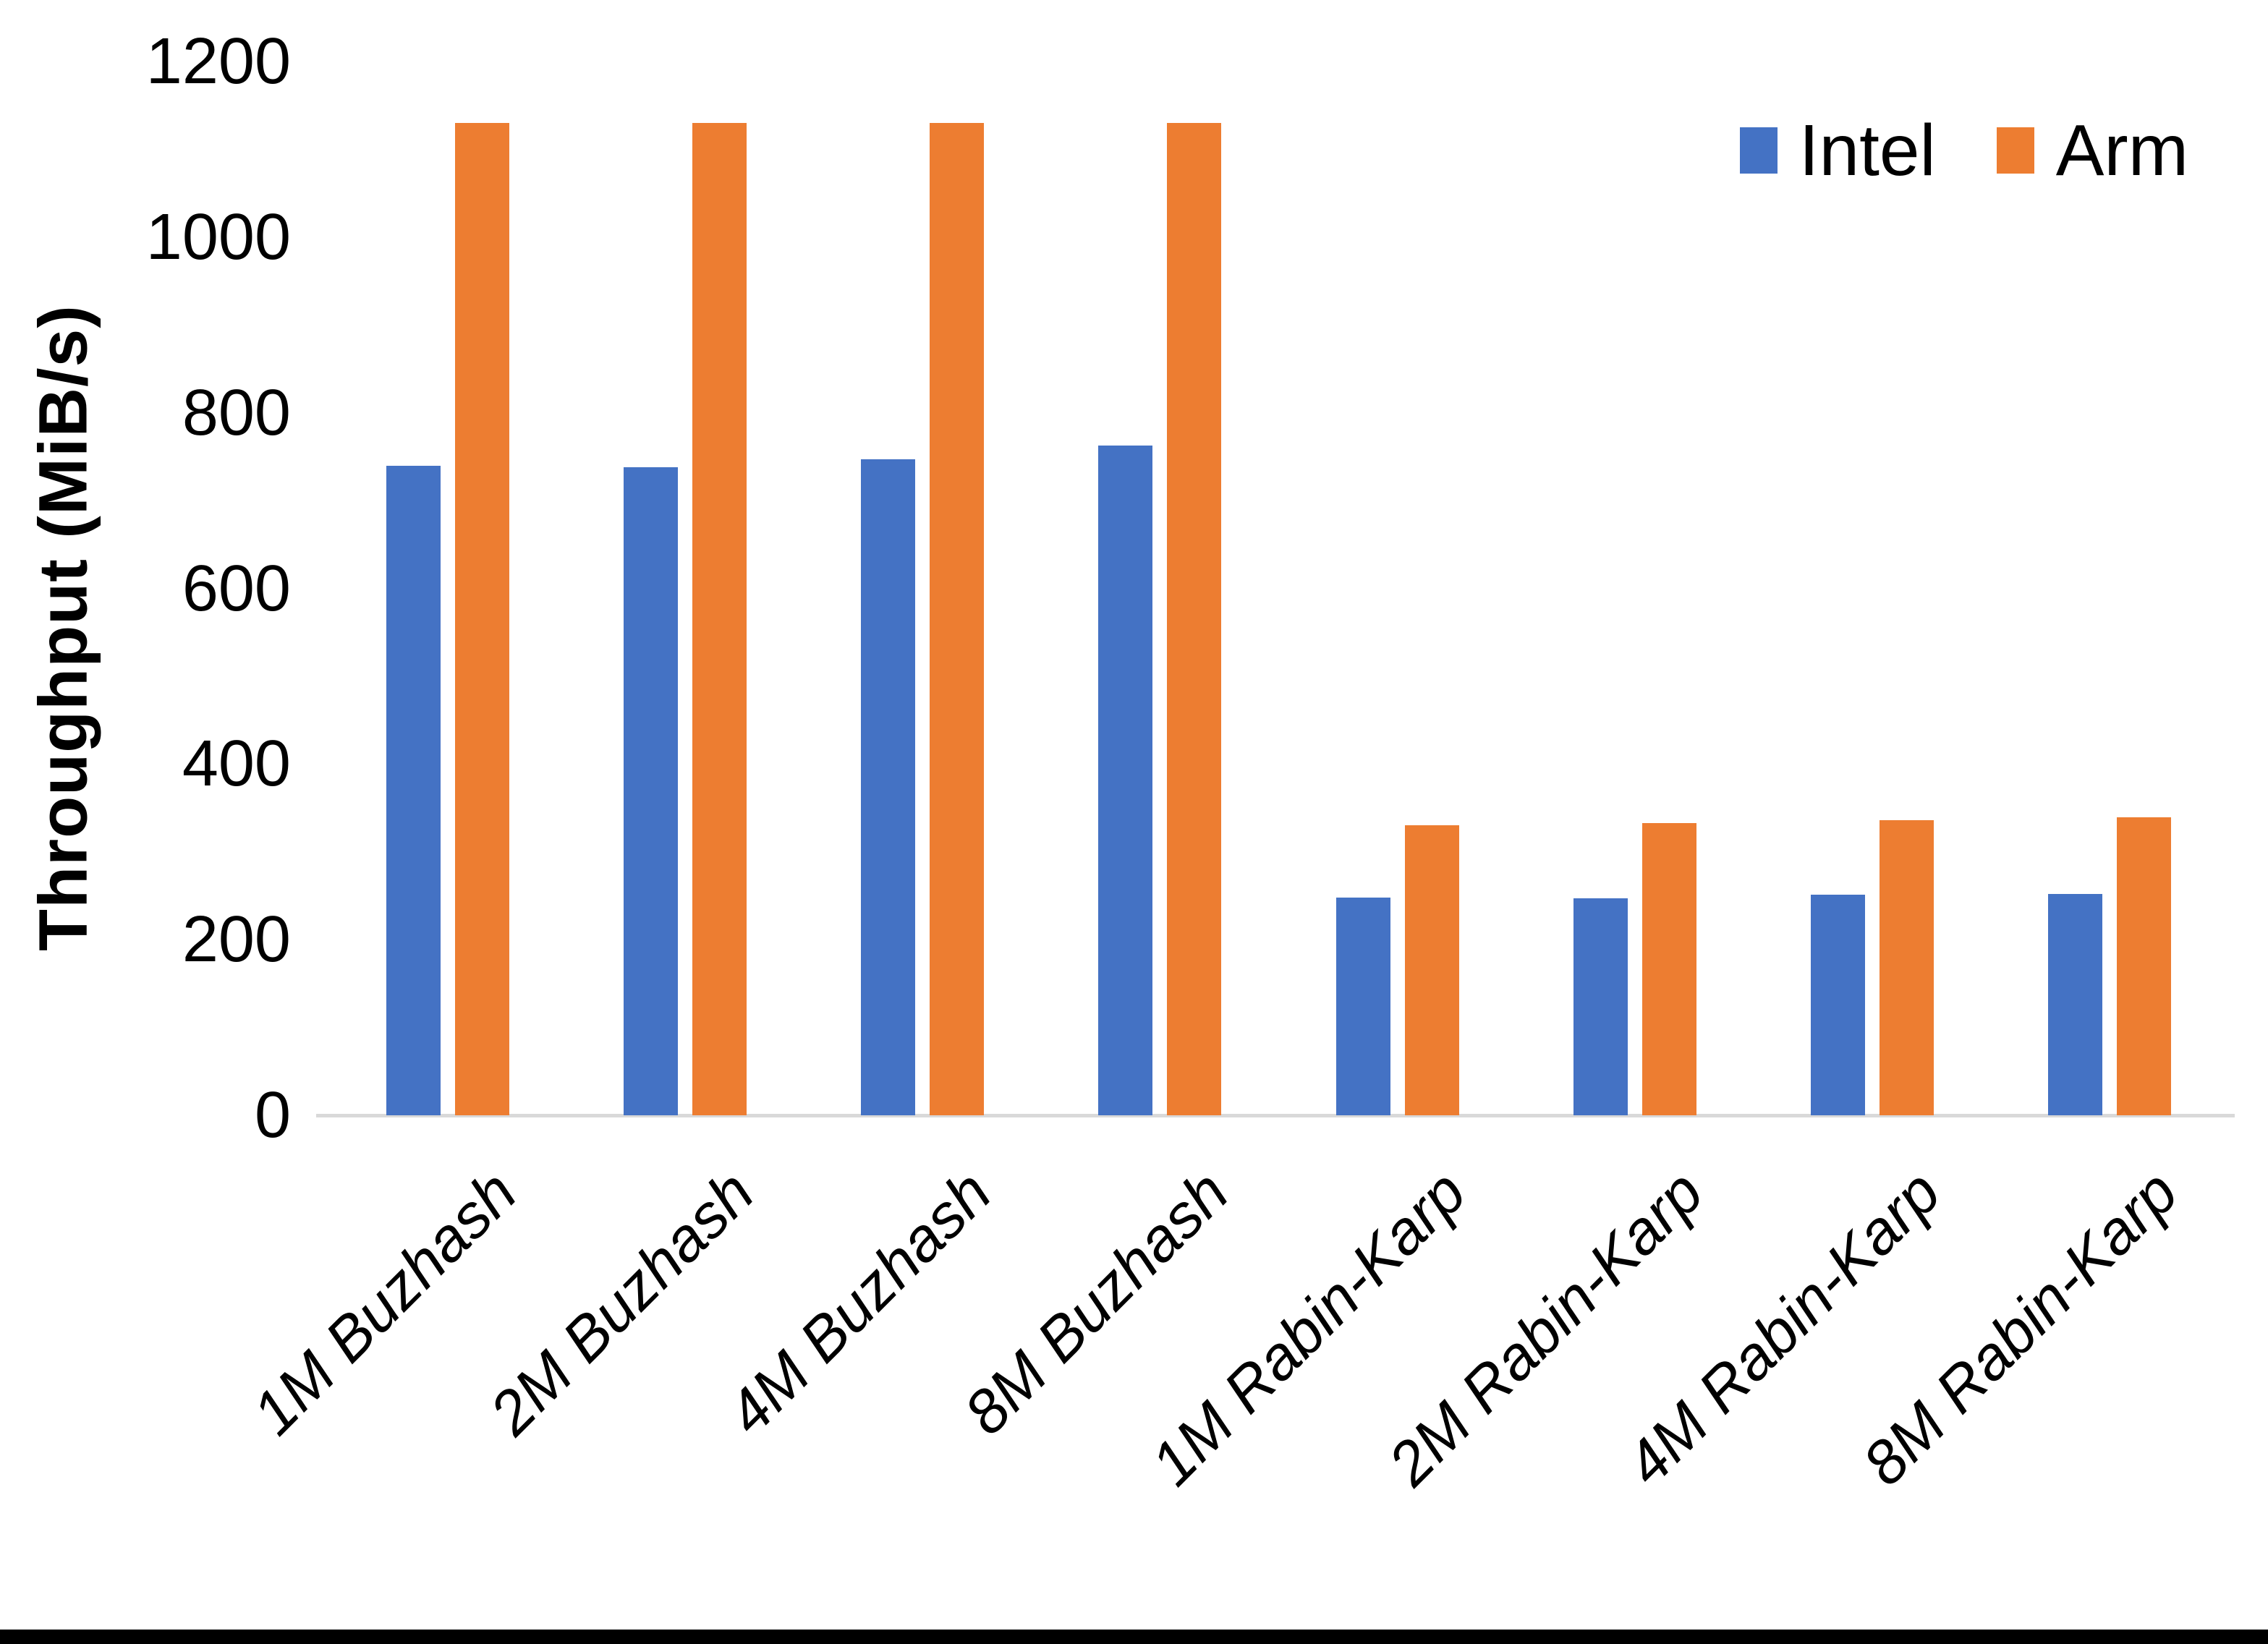  What do you see at coordinates (2074, 1004) in the screenshot?
I see `bar-intel-8m-rabin-karp` at bounding box center [2074, 1004].